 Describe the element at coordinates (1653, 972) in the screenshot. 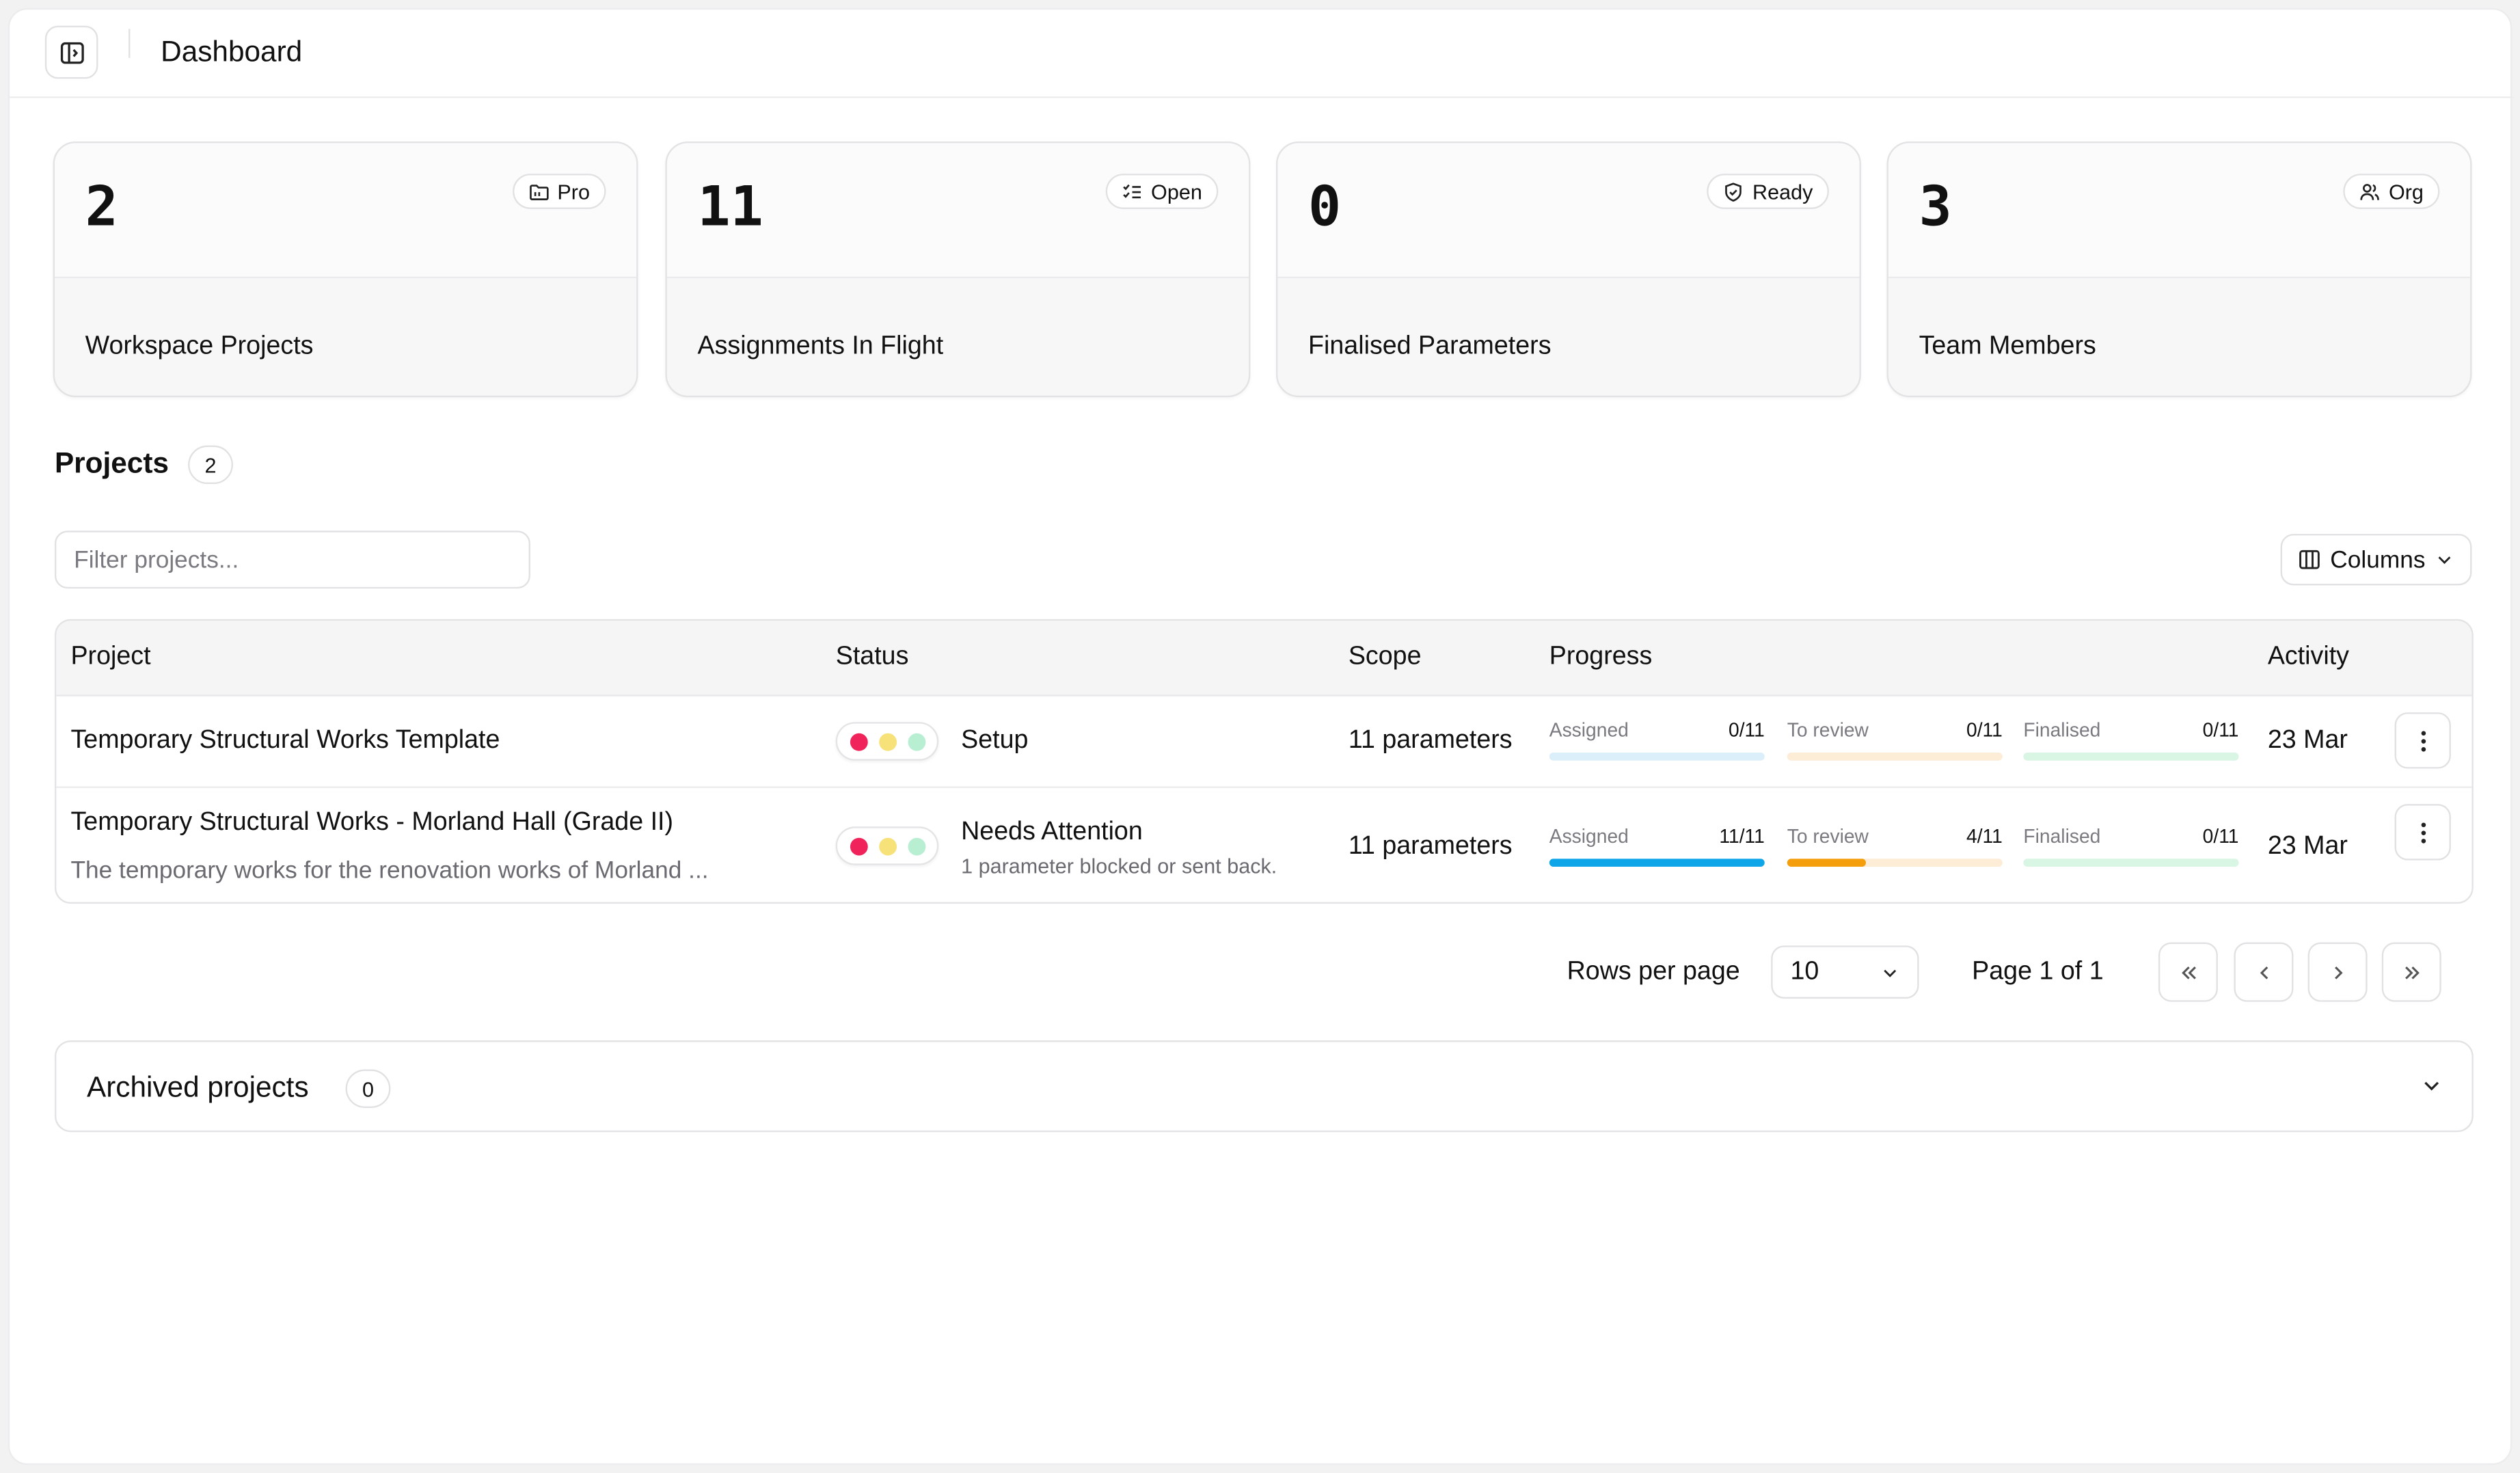

I see `rows-per-page-label: Rows per page` at that location.